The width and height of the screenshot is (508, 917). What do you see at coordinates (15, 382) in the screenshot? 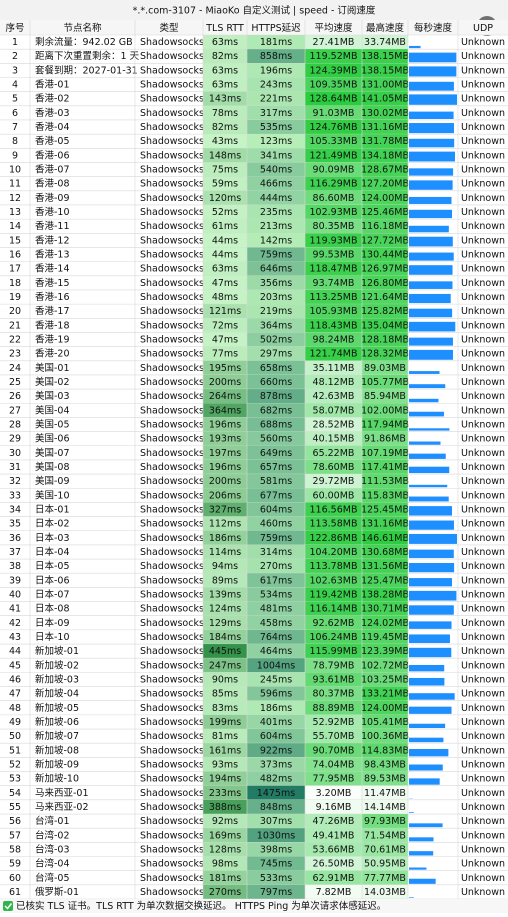
I see `cell-text: 25` at bounding box center [15, 382].